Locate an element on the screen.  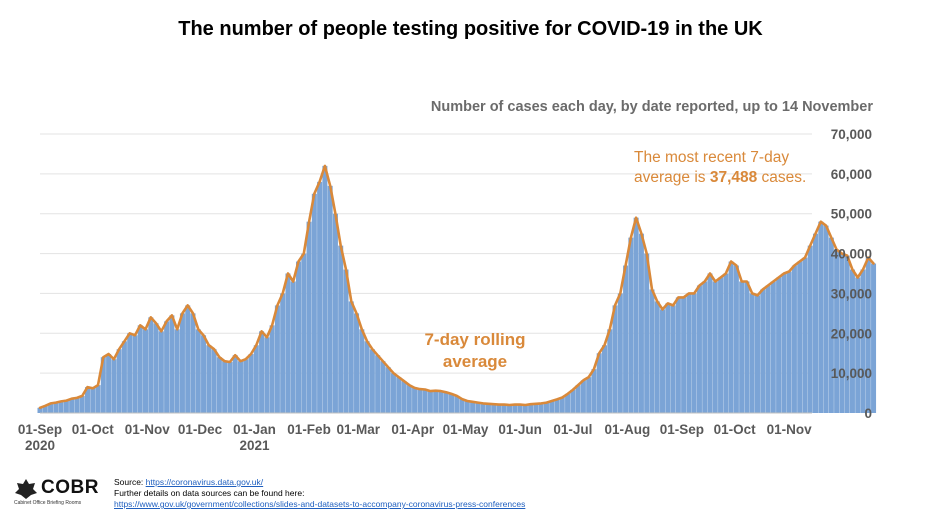
x-tick-year: 2020 is located at coordinates (40, 445).